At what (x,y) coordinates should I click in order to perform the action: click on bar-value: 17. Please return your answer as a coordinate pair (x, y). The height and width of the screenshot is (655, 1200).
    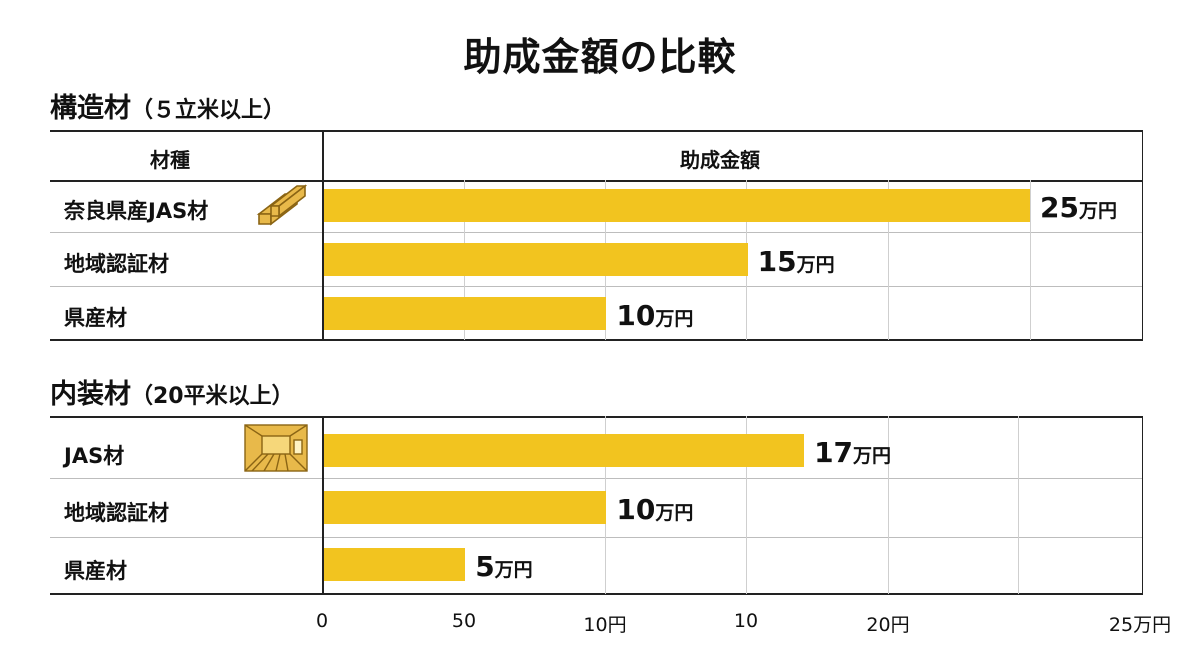
    Looking at the image, I should click on (834, 452).